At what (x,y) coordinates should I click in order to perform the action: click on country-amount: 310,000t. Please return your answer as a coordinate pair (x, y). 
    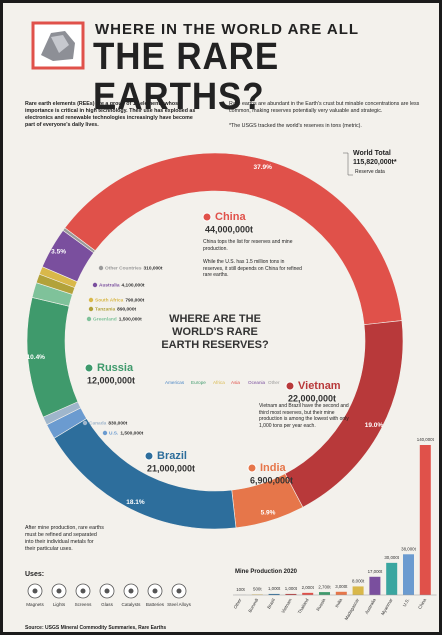
    Looking at the image, I should click on (153, 268).